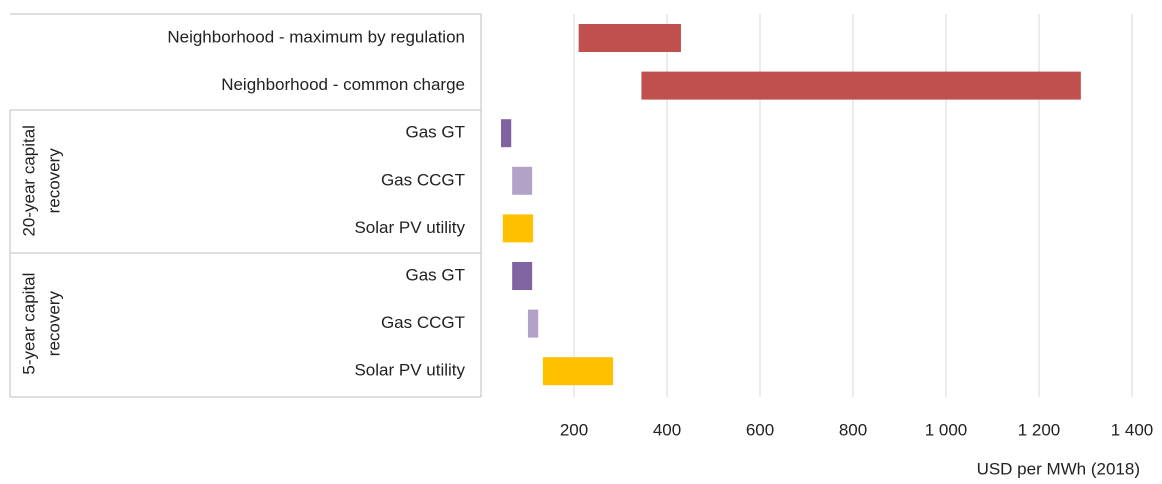 This screenshot has width=1162, height=484. Describe the element at coordinates (946, 429) in the screenshot. I see `x-tick-label: 1 000` at that location.